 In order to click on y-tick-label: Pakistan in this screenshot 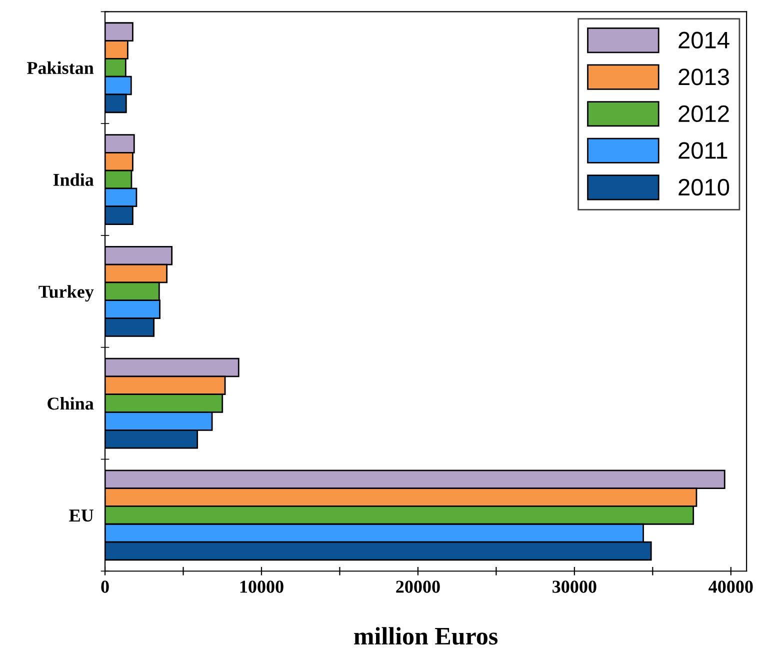, I will do `click(60, 67)`.